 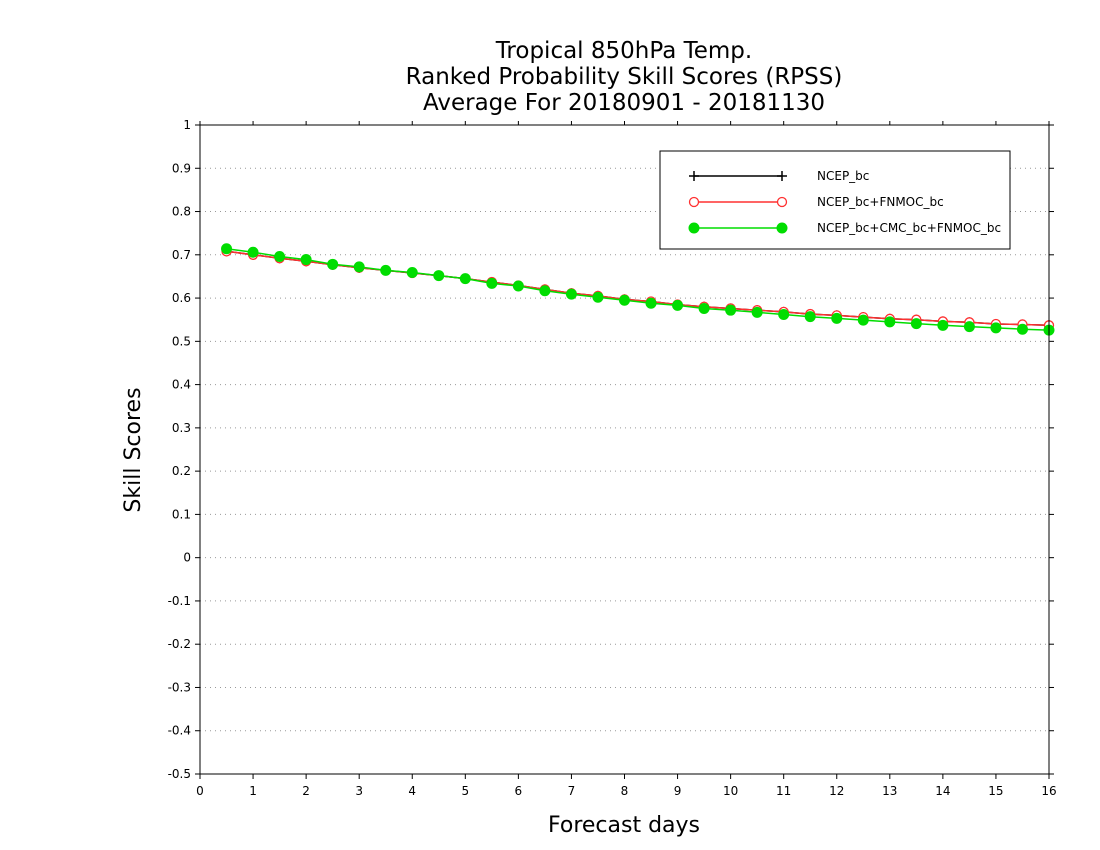 What do you see at coordinates (816, 202) in the screenshot?
I see `legend-entry: NCEP_bc+FNMOC_bc` at bounding box center [816, 202].